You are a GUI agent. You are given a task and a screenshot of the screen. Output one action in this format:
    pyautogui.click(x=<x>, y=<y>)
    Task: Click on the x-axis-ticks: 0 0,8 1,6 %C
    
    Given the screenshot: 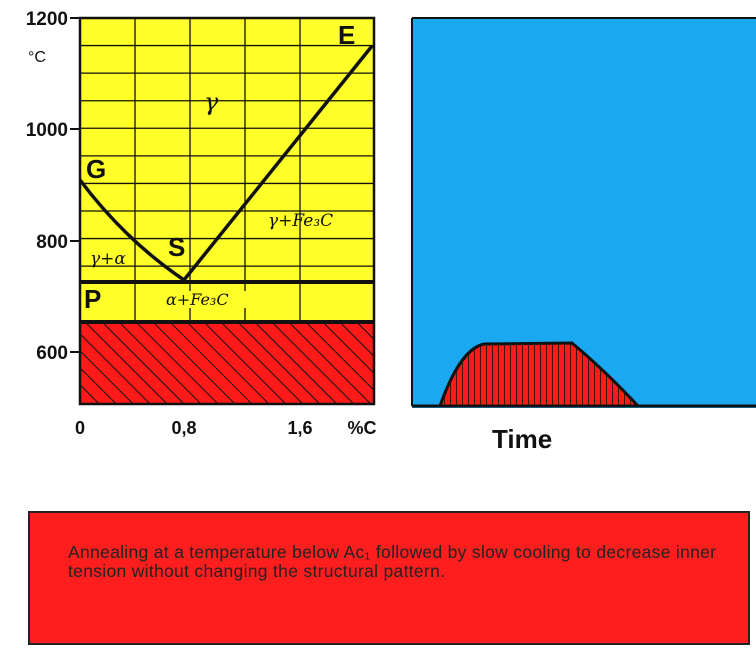 What is the action you would take?
    pyautogui.click(x=226, y=428)
    